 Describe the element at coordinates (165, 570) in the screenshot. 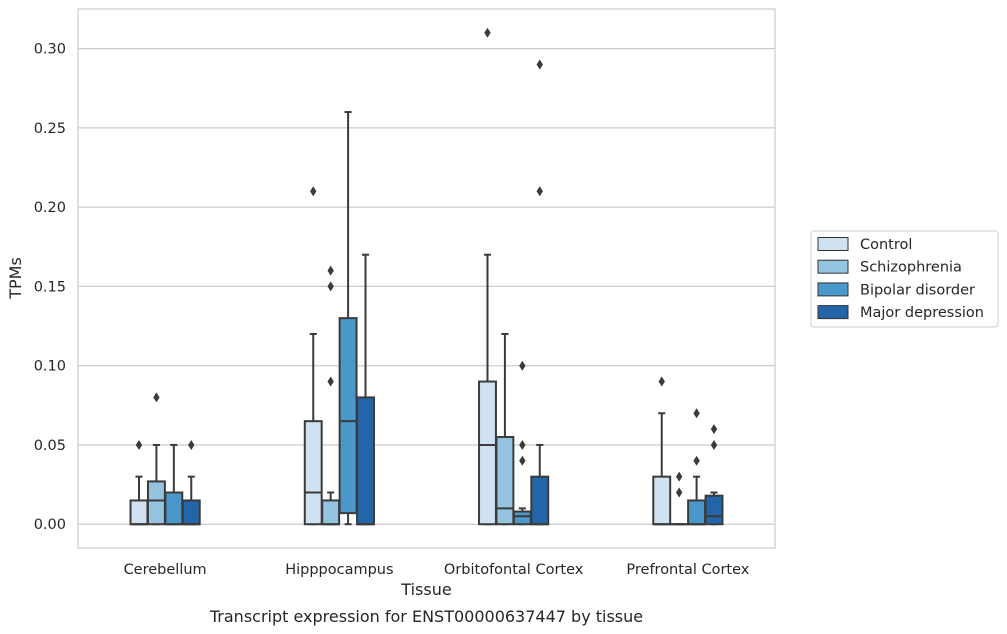

I see `x-tick-label: Cerebellum` at that location.